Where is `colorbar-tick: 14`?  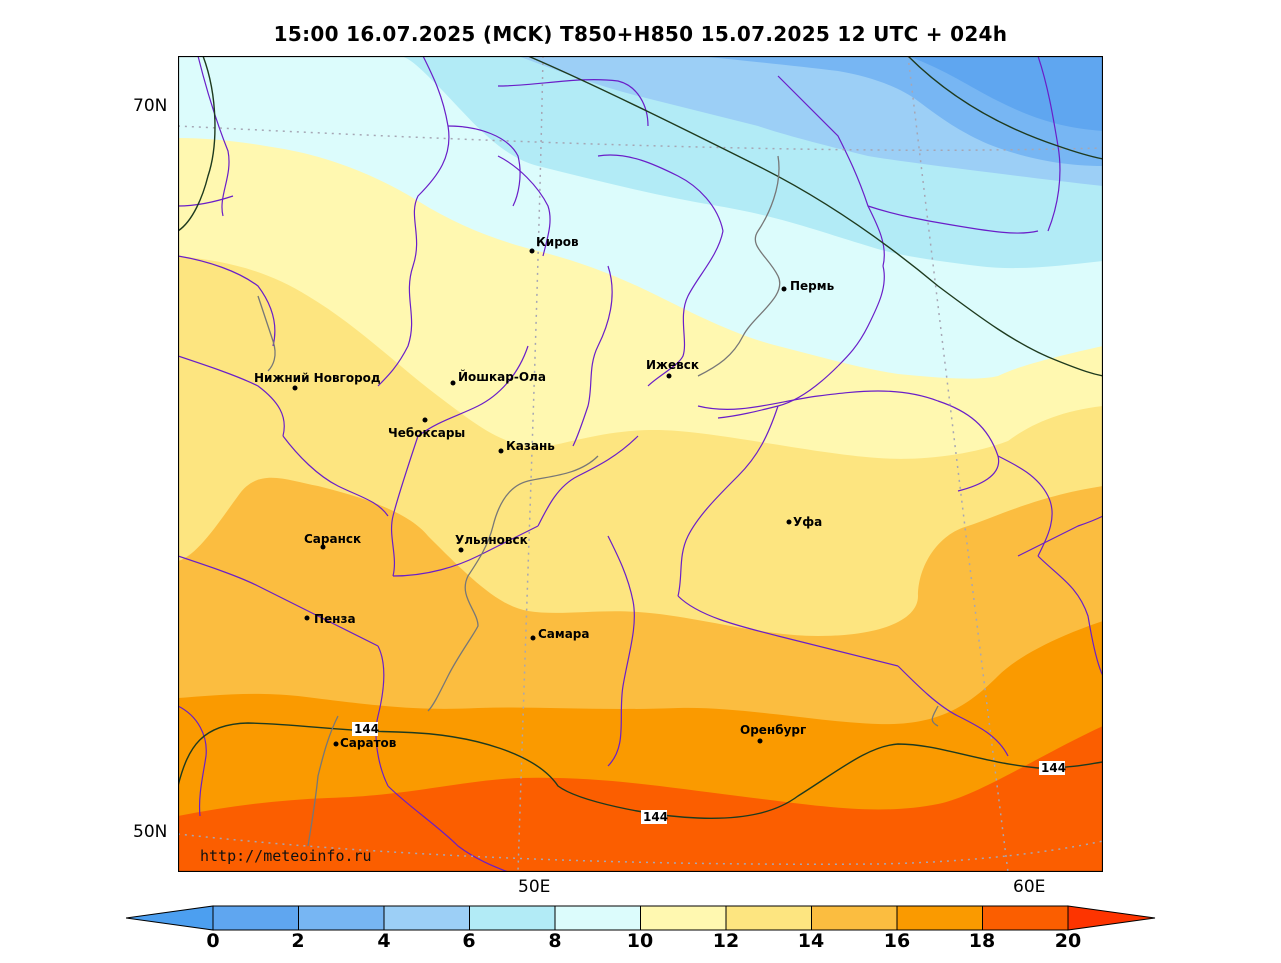
colorbar-tick: 14 is located at coordinates (811, 941).